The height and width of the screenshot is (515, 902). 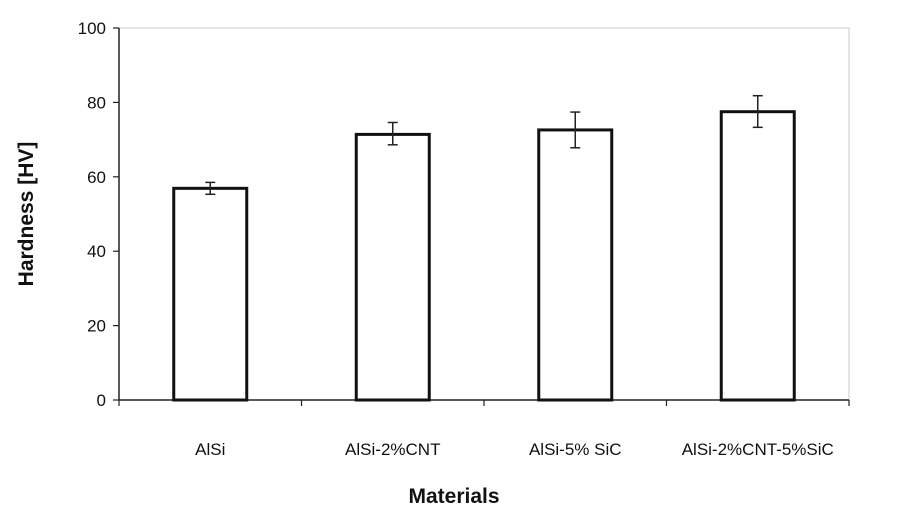 I want to click on y-tick-label: 100, so click(x=92, y=28).